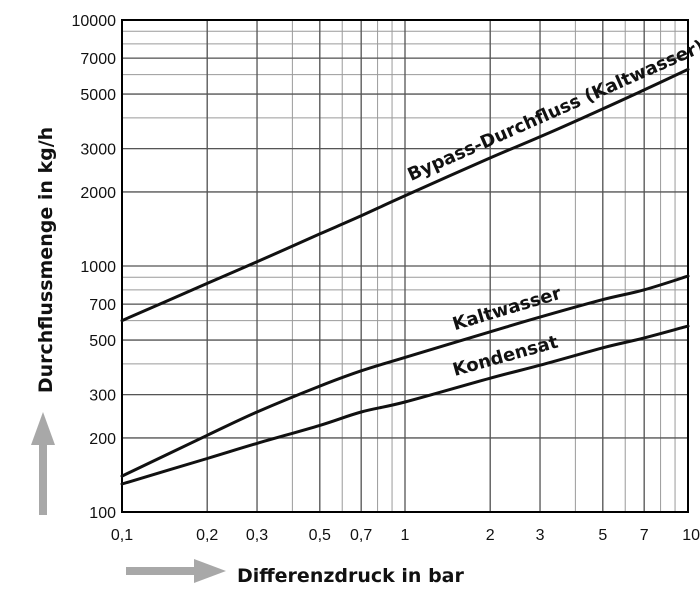 This screenshot has height=614, width=700. I want to click on x-tick-label: 10, so click(691, 535).